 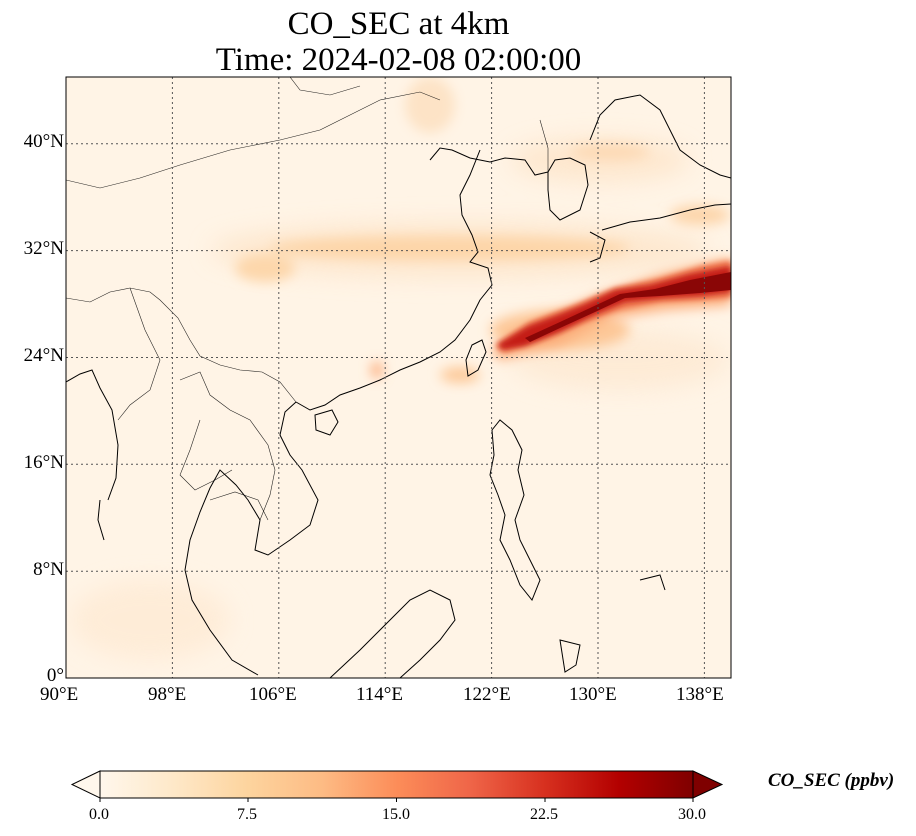 I want to click on sichuan-basin-patch, so click(x=265, y=268).